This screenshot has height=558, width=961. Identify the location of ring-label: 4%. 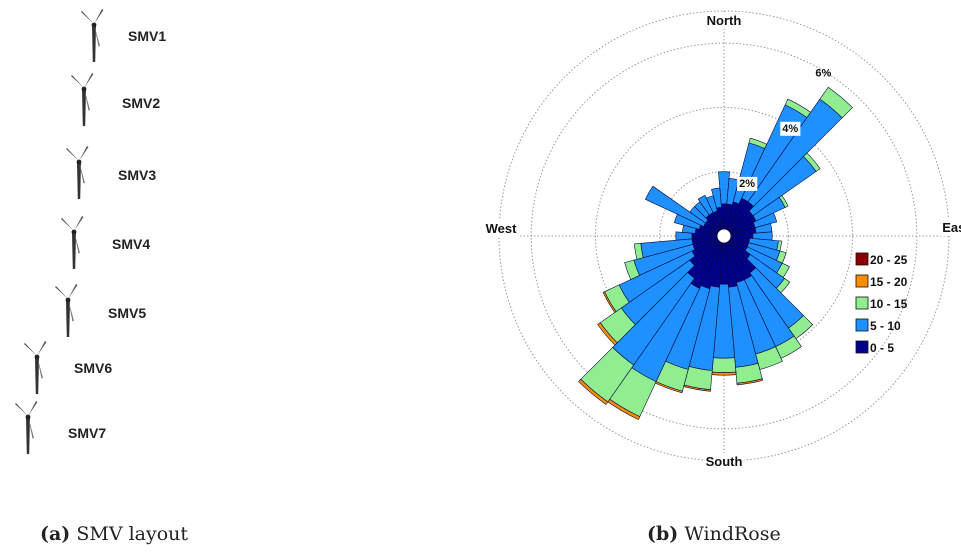
(790, 129).